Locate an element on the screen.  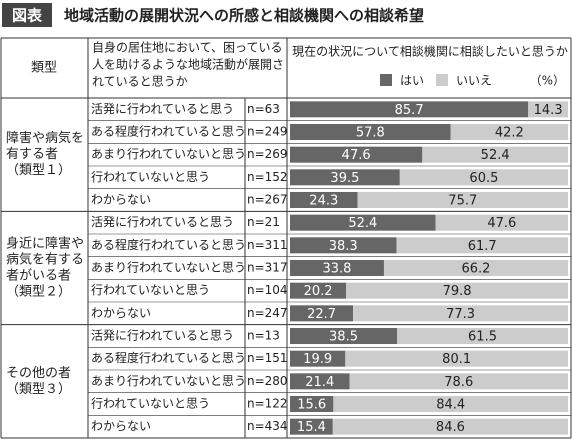
n-label: n=122 is located at coordinates (267, 404).